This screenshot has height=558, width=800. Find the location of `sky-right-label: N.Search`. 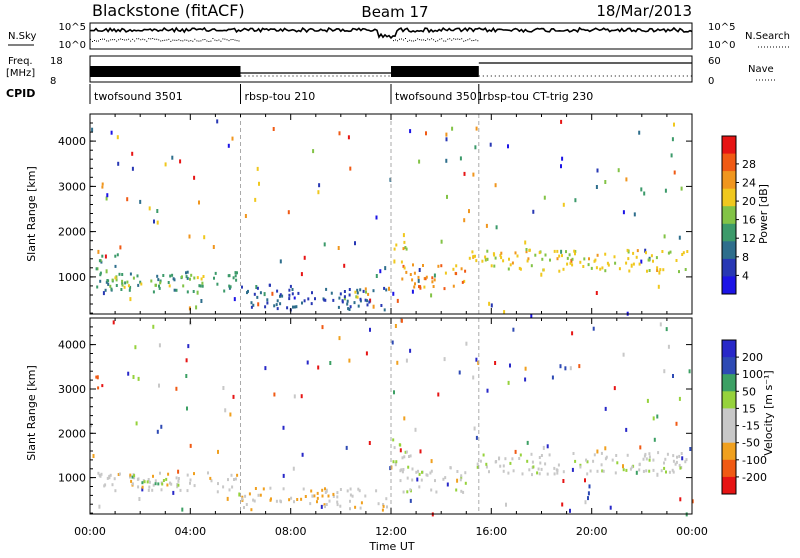

sky-right-label: N.Search is located at coordinates (767, 36).